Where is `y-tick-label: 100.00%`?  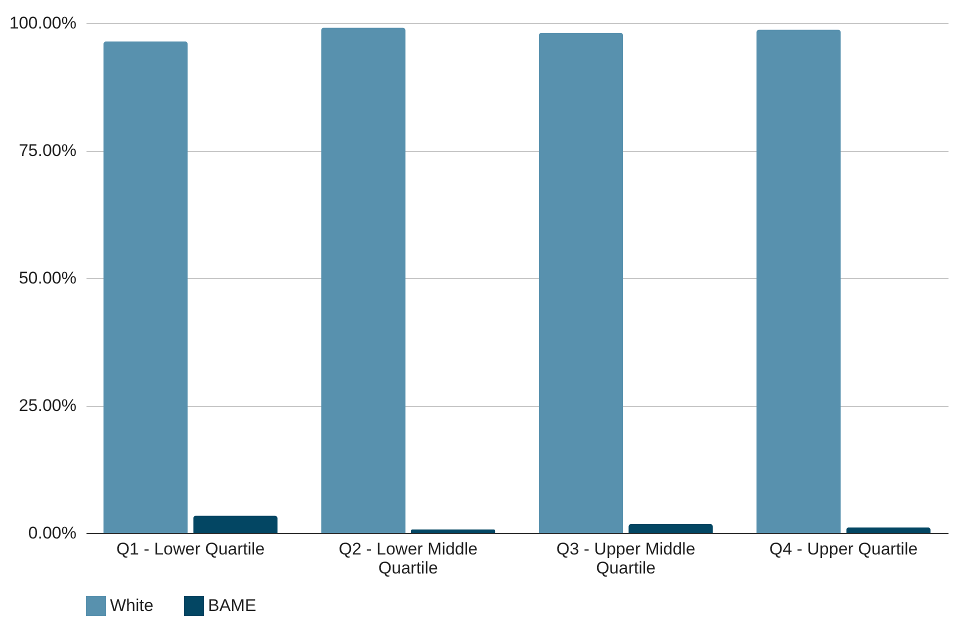 y-tick-label: 100.00% is located at coordinates (42, 23).